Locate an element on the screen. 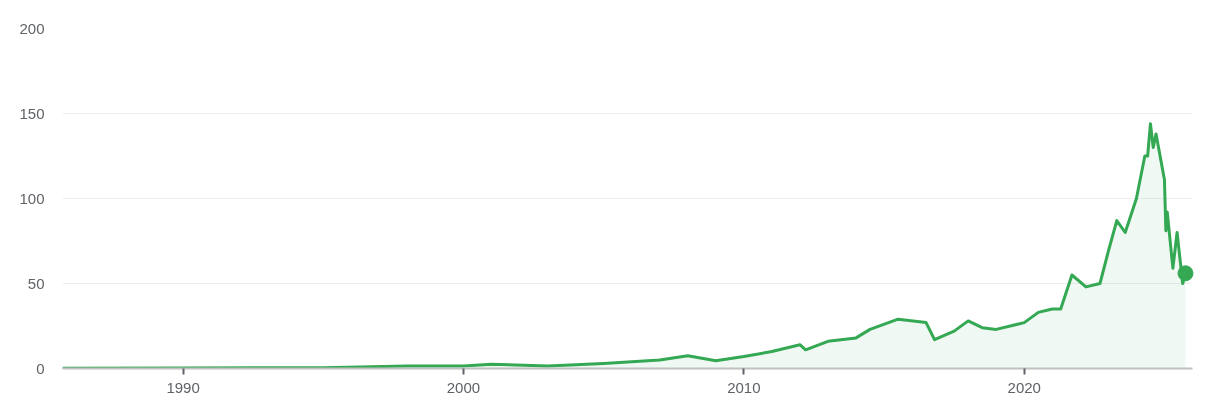 The height and width of the screenshot is (416, 1213). x-tick-label: 2010 is located at coordinates (744, 387).